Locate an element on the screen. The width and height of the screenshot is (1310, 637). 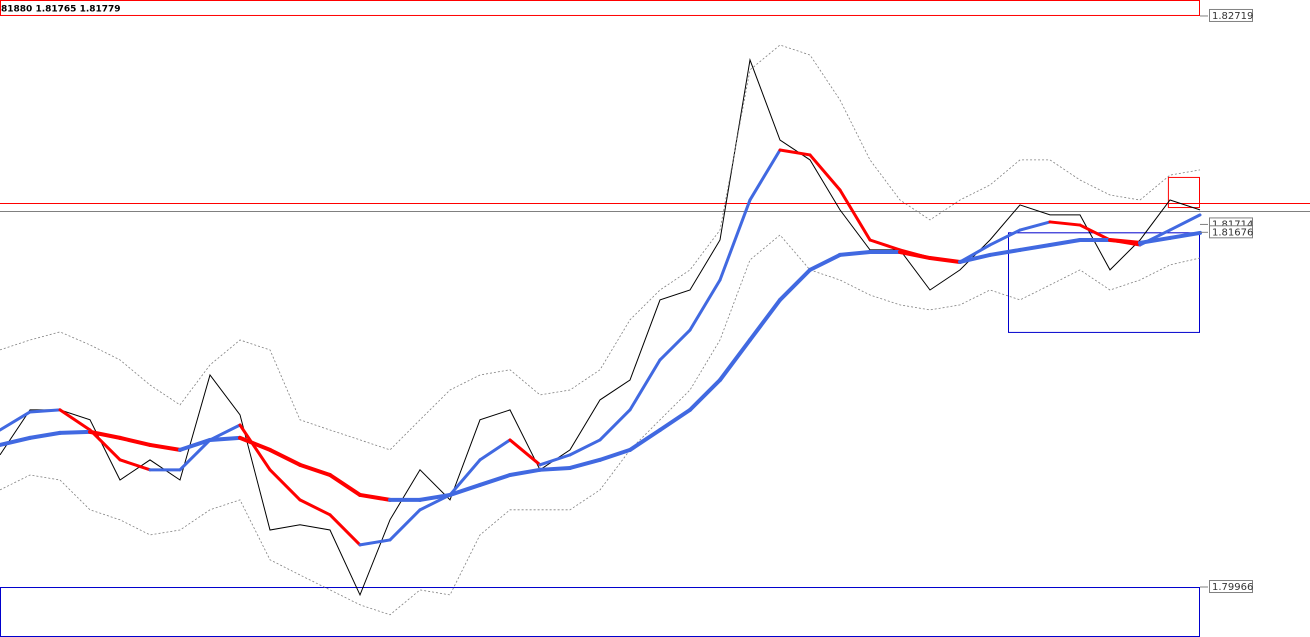
y-tick-label: 1.82719 is located at coordinates (1232, 16).